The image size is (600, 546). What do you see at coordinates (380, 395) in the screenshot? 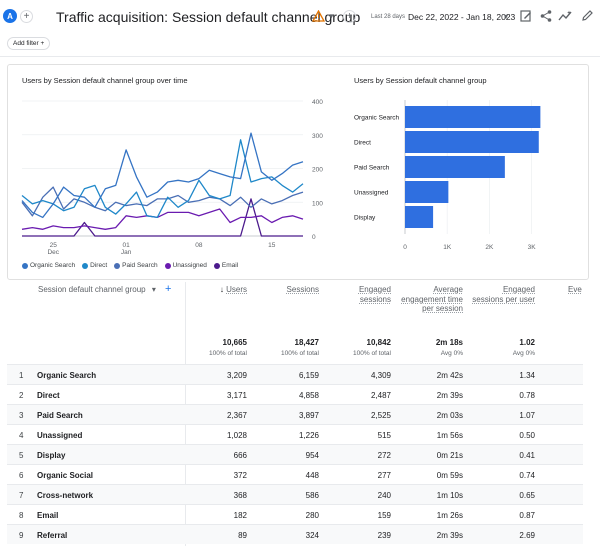
I see `cell-engaged: 2,487` at bounding box center [380, 395].